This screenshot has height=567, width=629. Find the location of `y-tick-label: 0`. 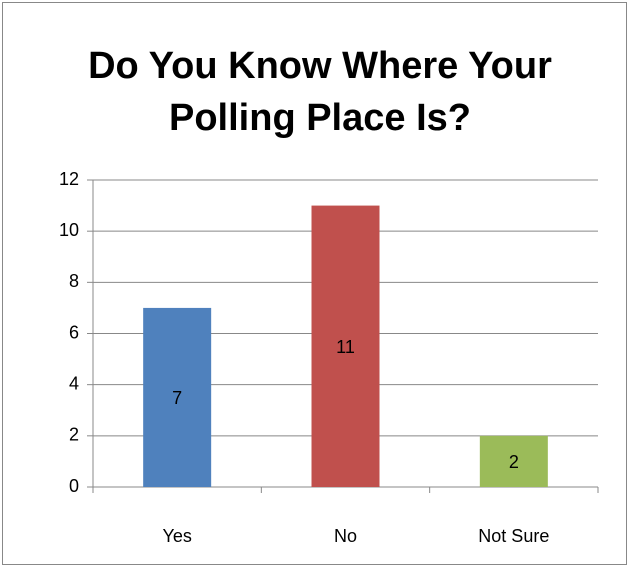

y-tick-label: 0 is located at coordinates (74, 486).